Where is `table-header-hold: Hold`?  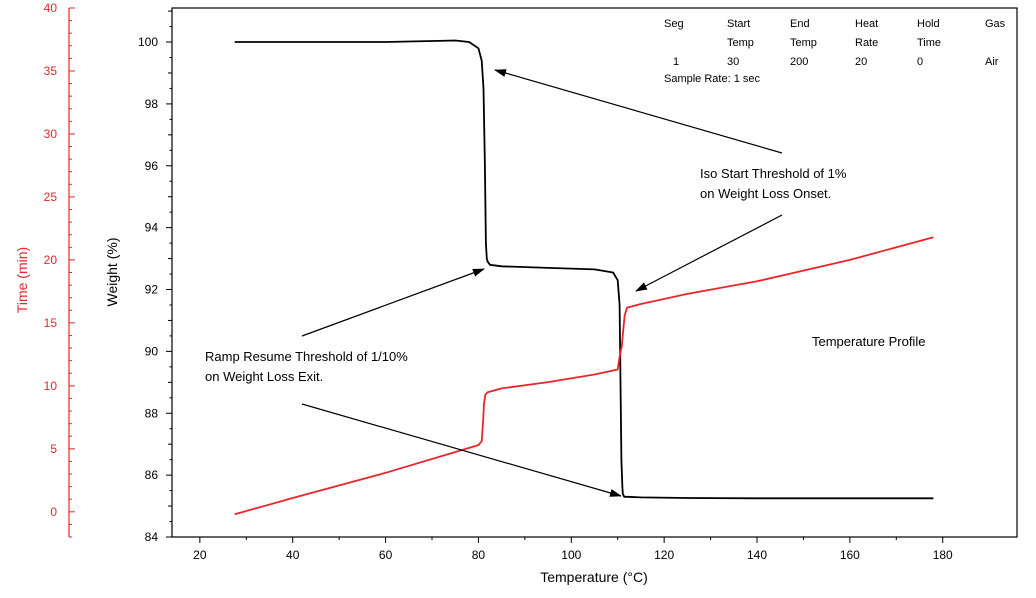 table-header-hold: Hold is located at coordinates (928, 24).